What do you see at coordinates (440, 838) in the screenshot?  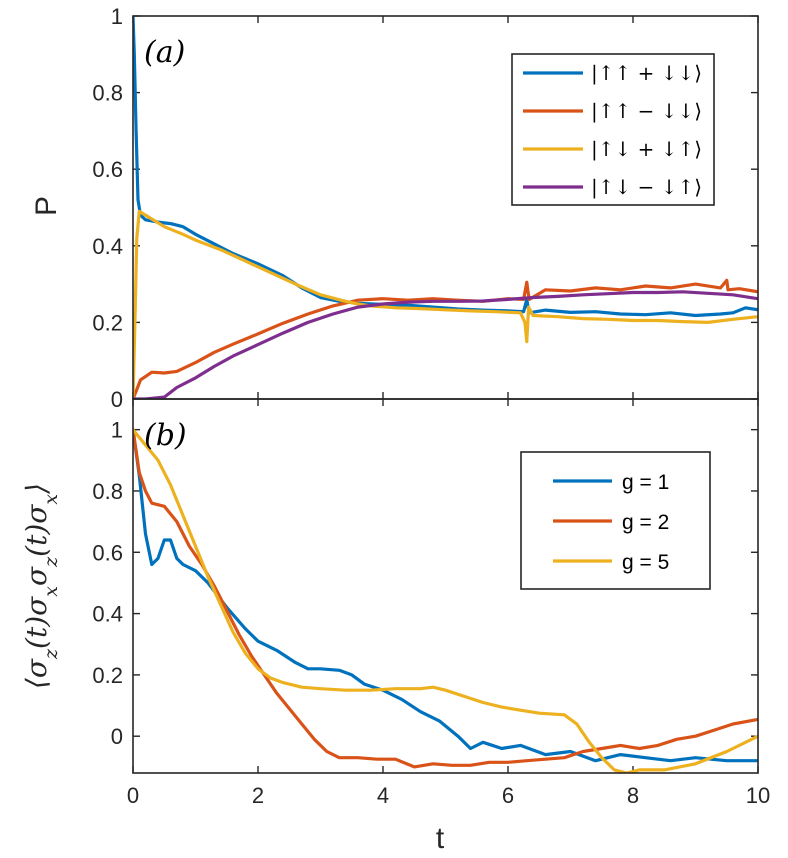 I see `x-axis-label: t` at bounding box center [440, 838].